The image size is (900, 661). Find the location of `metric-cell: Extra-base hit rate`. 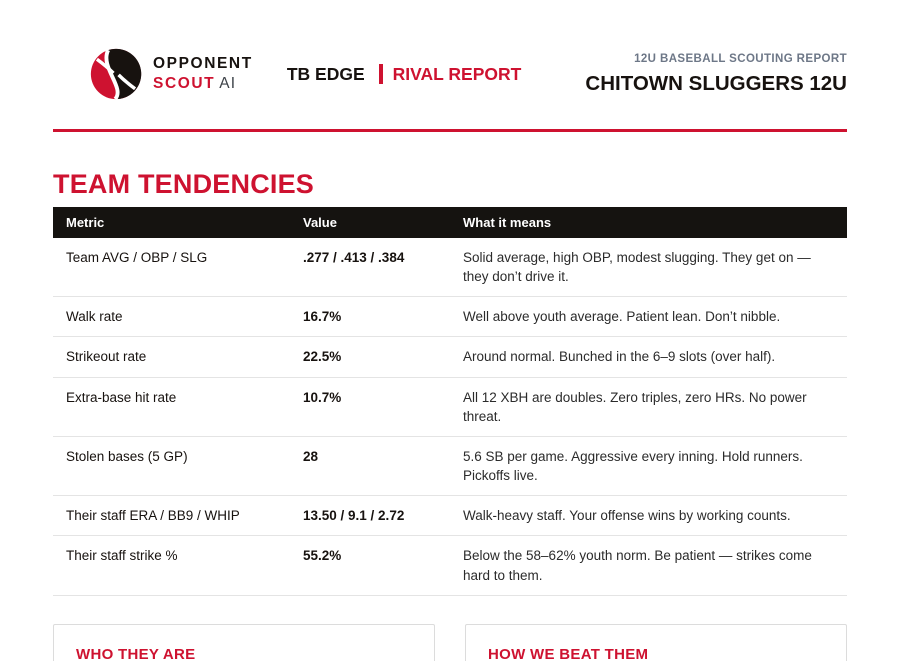

metric-cell: Extra-base hit rate is located at coordinates (178, 407).